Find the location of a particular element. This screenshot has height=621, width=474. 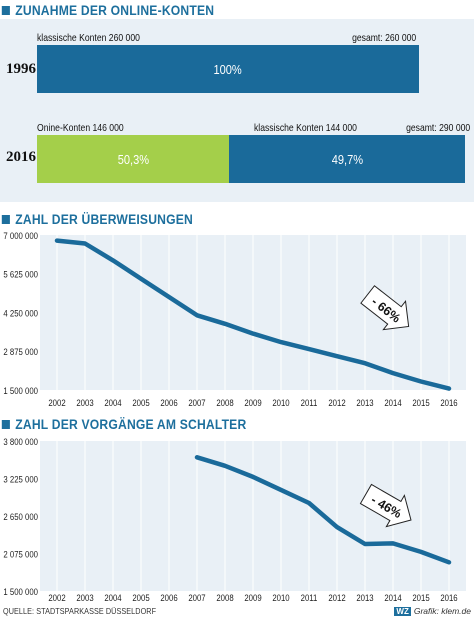

section-title-schalter: ZAHL DER VORGÄNGE AM SCHALTER is located at coordinates (213, 424).